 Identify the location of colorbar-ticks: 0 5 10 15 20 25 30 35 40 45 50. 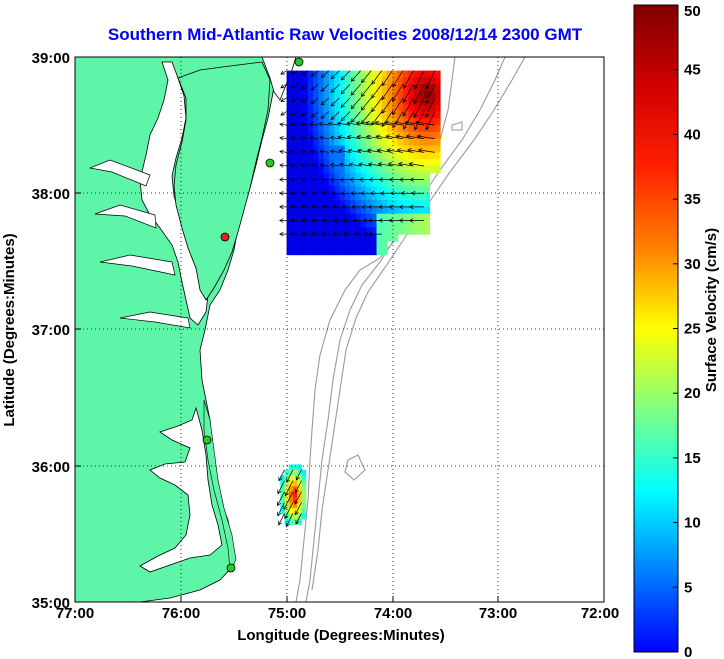
(687, 331).